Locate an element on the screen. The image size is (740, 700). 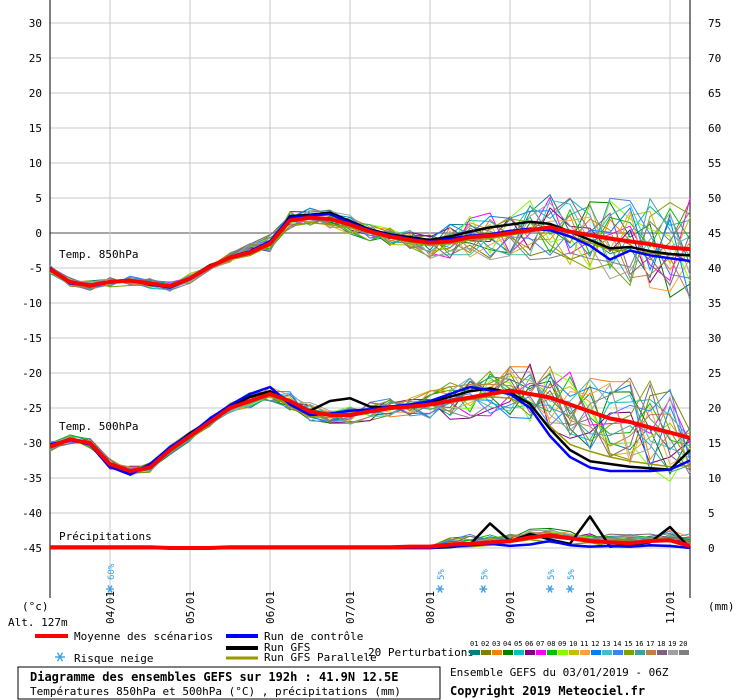
left-tick-label: -20 is located at coordinates (32, 373).